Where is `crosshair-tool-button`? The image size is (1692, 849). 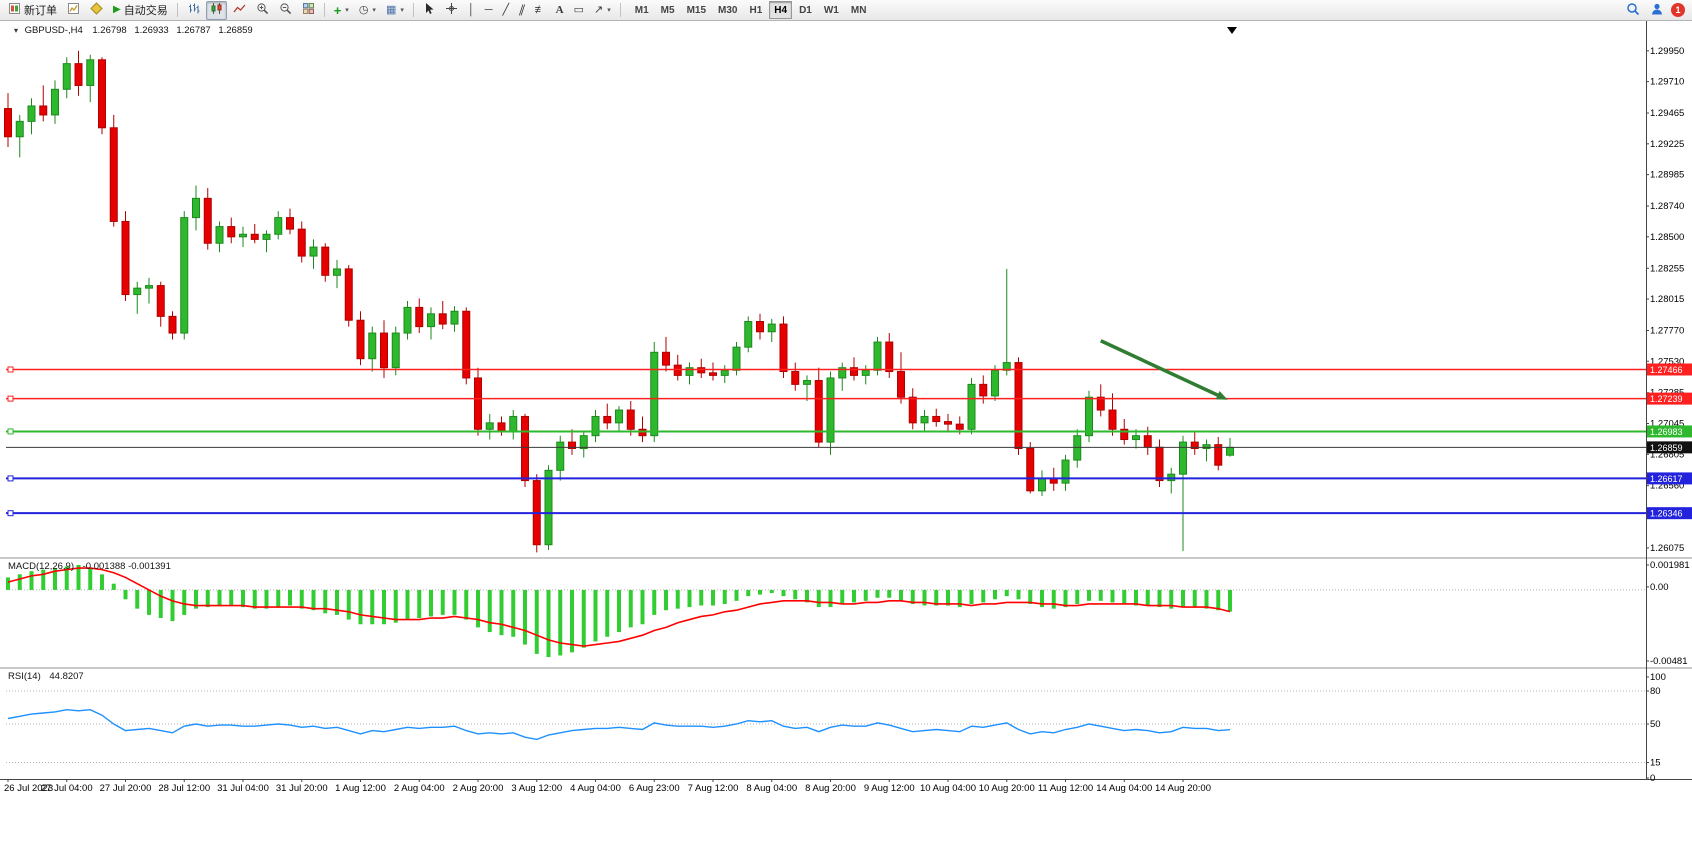 crosshair-tool-button is located at coordinates (451, 10).